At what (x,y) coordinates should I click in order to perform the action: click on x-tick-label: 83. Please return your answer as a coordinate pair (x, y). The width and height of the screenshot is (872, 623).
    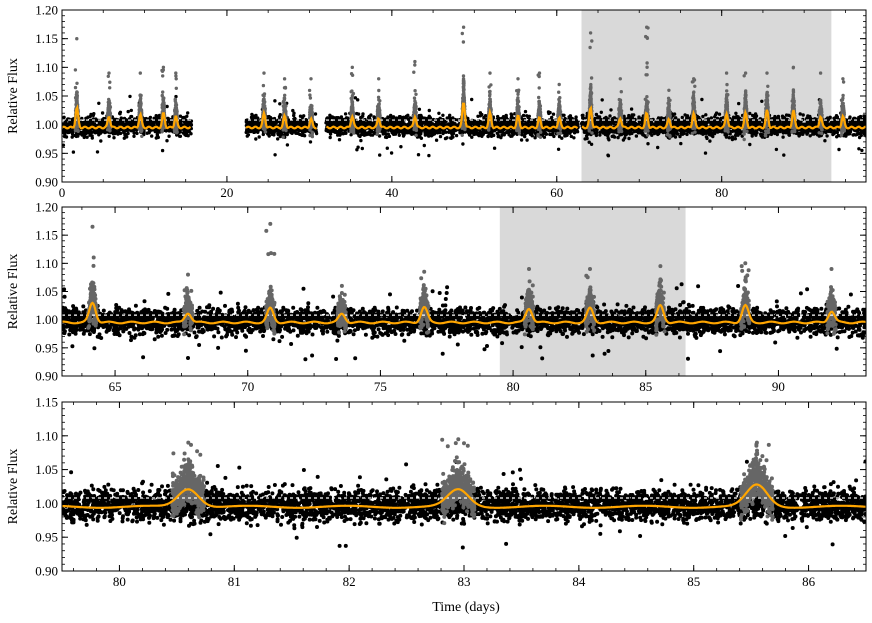
    Looking at the image, I should click on (464, 581).